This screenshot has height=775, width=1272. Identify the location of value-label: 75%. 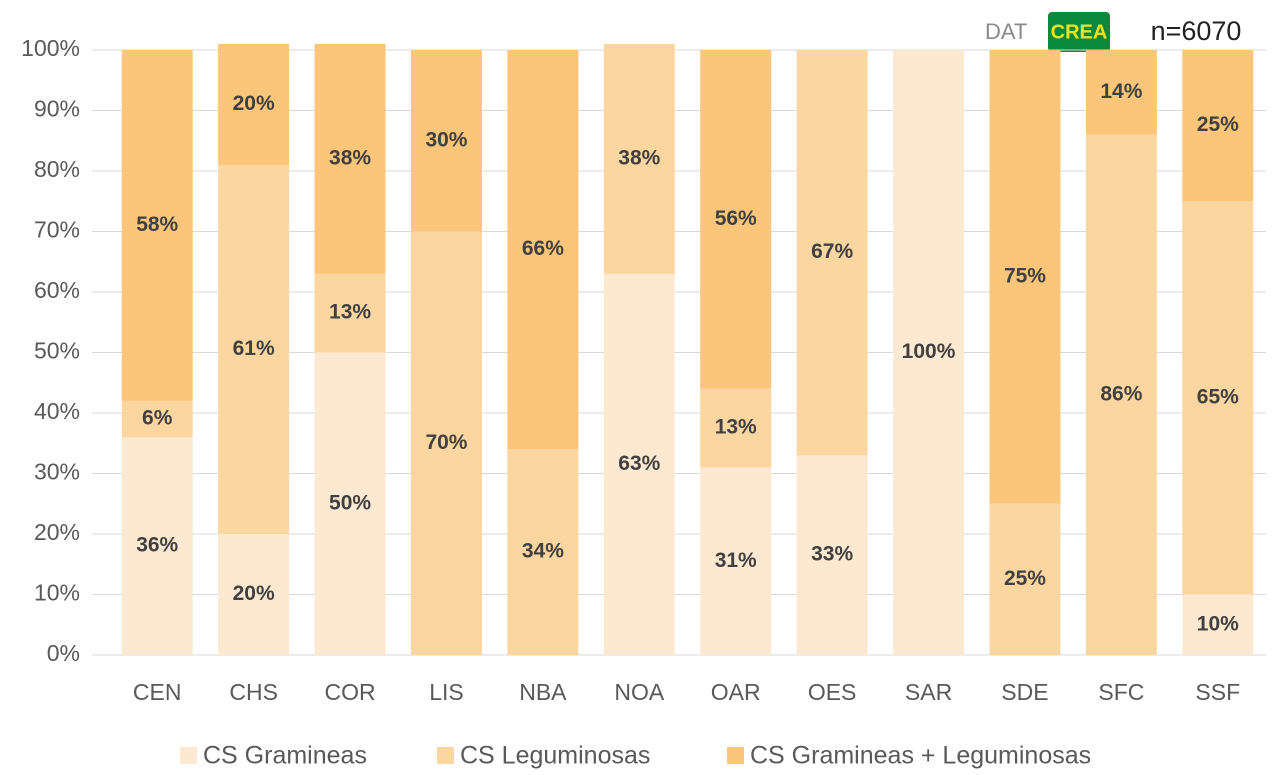
(1025, 275).